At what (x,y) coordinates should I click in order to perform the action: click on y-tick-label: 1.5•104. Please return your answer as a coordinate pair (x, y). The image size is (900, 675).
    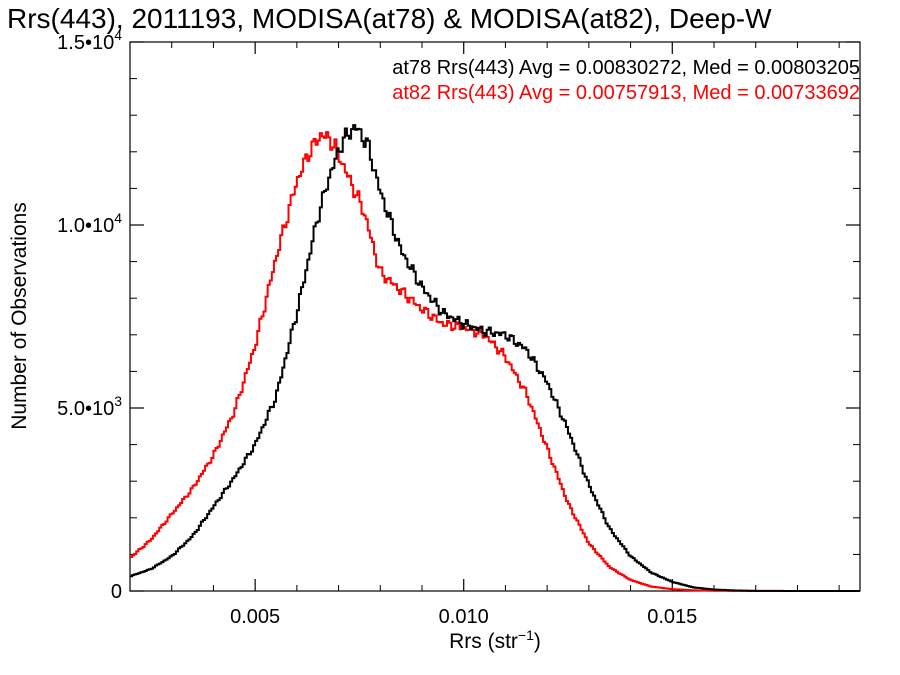
    Looking at the image, I should click on (89, 40).